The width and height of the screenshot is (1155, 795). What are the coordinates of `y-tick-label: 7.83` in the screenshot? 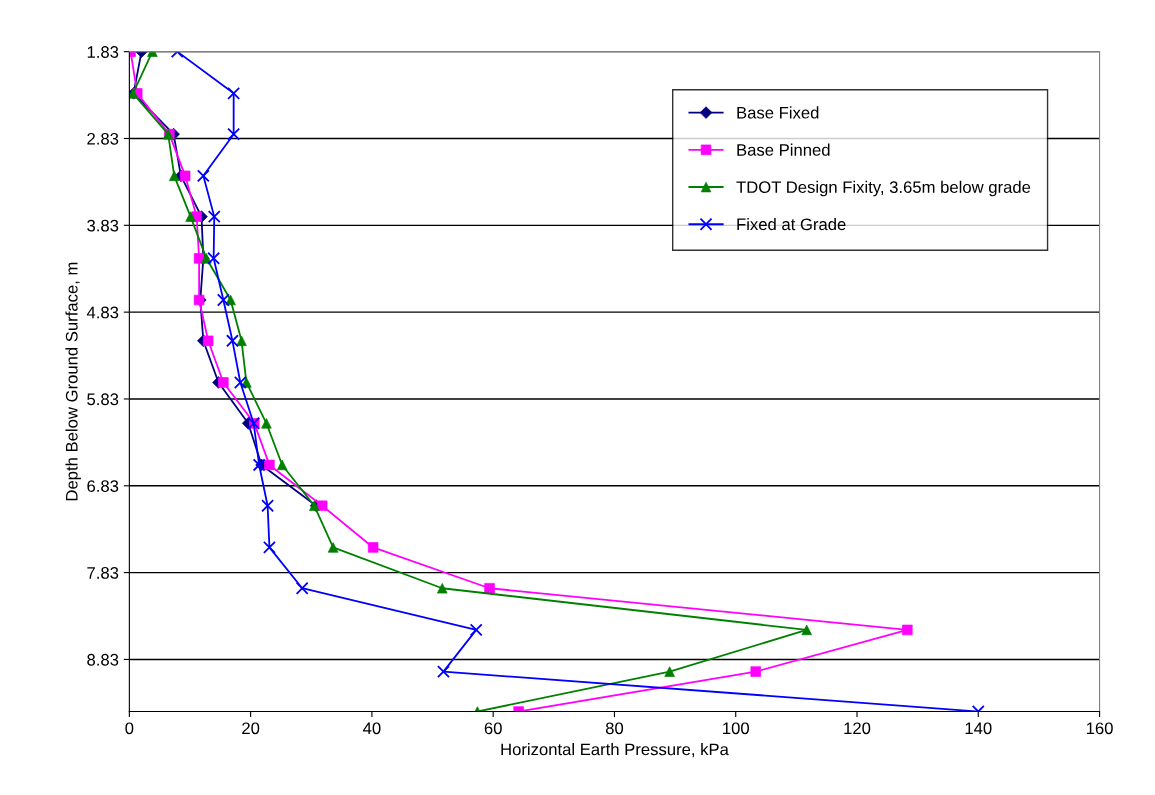 It's located at (103, 573).